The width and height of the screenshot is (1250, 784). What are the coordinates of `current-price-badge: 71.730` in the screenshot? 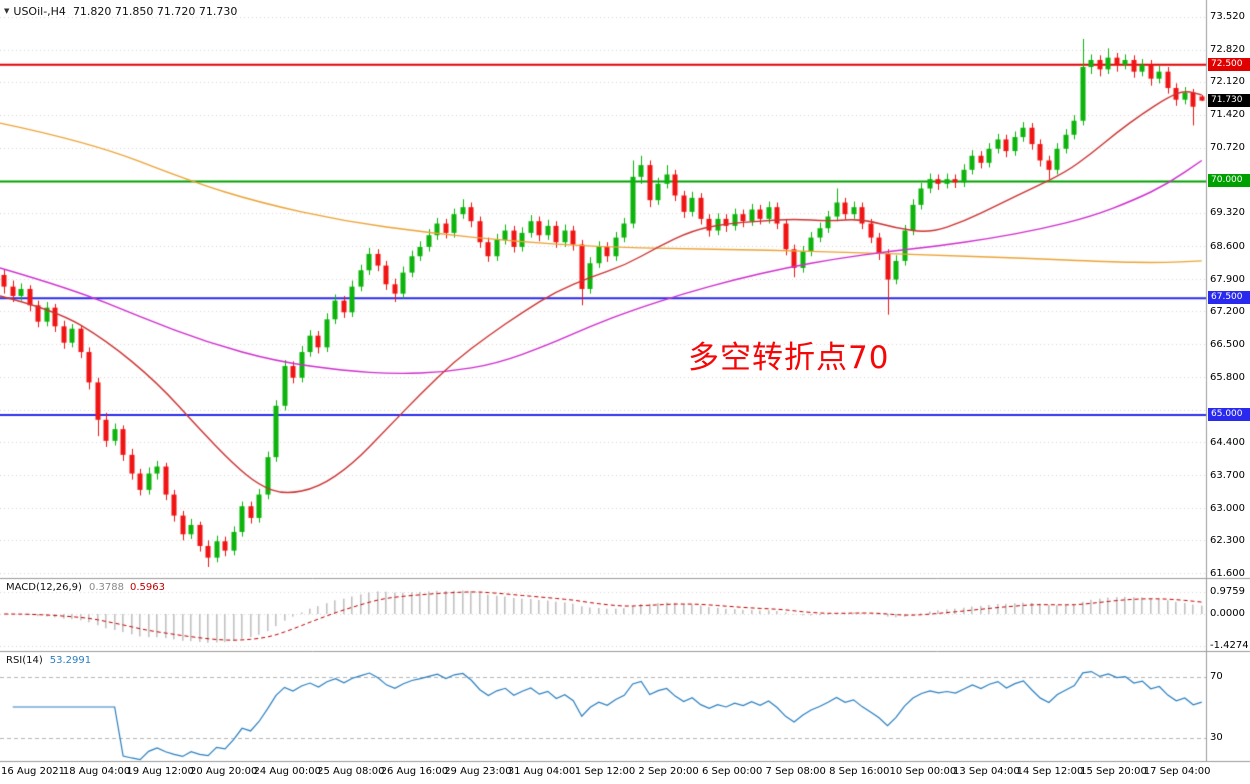 It's located at (1229, 100).